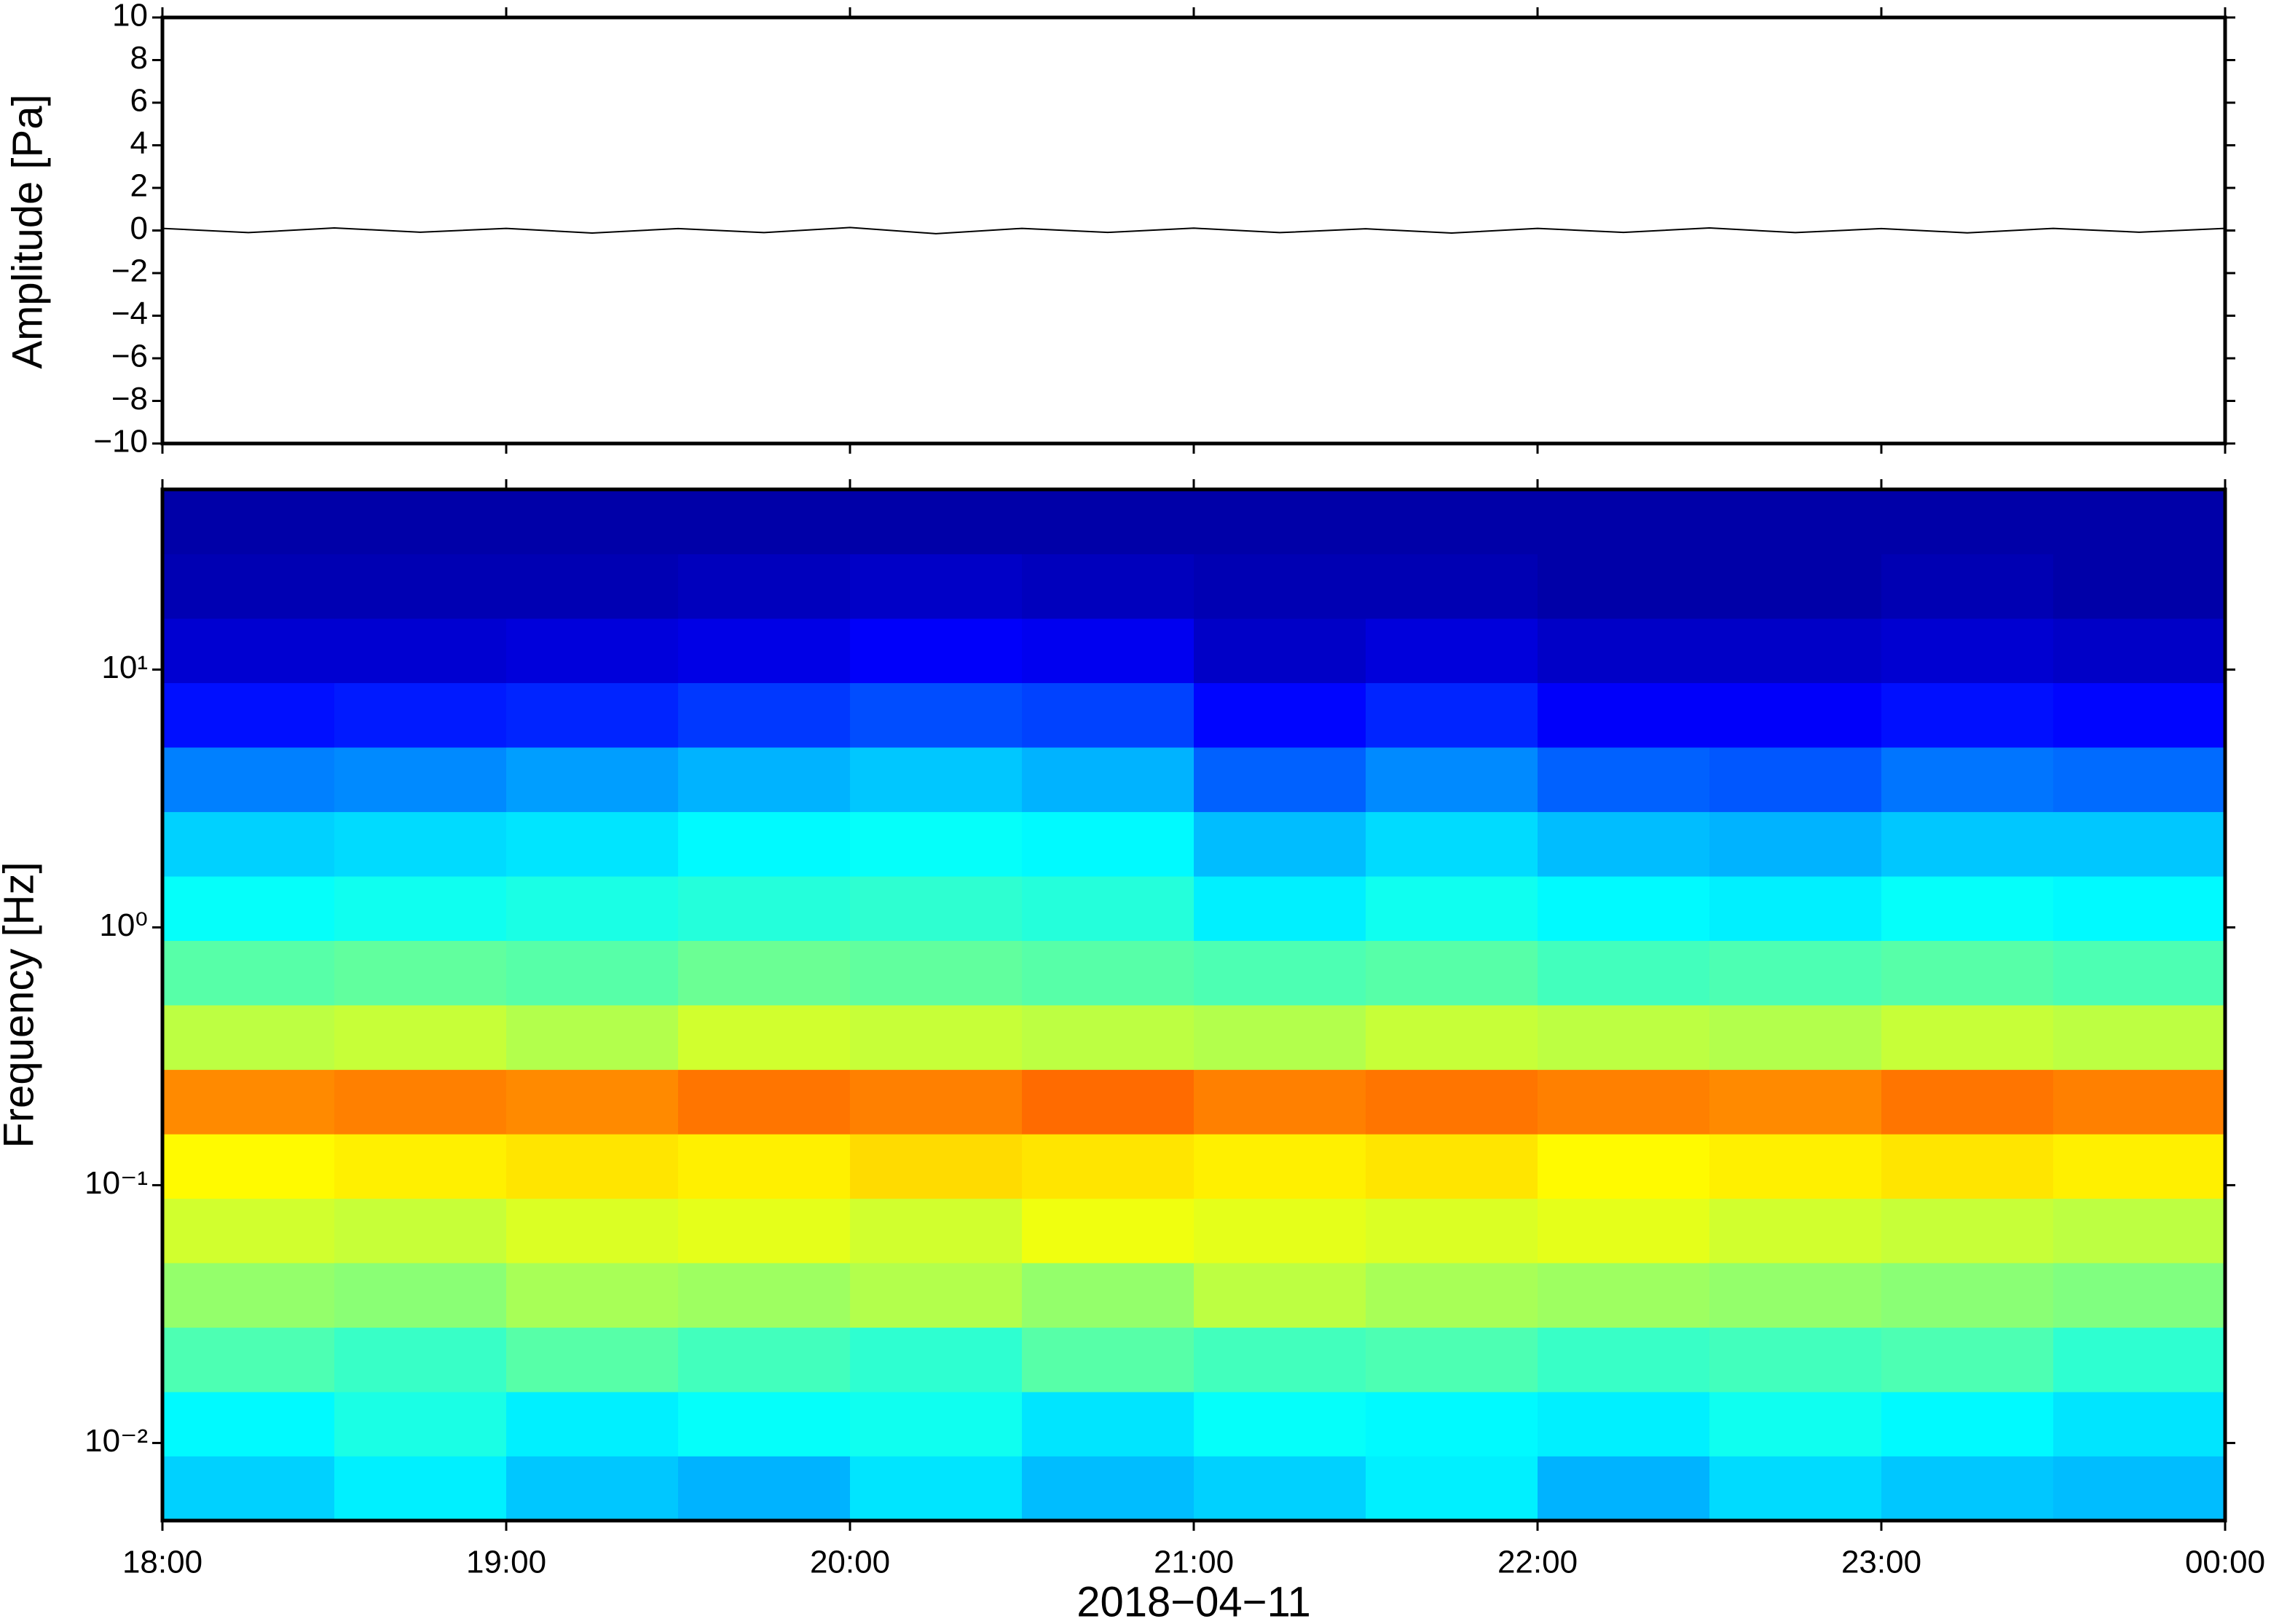  What do you see at coordinates (21, 1005) in the screenshot?
I see `y-axis-label: Frequency [Hz]` at bounding box center [21, 1005].